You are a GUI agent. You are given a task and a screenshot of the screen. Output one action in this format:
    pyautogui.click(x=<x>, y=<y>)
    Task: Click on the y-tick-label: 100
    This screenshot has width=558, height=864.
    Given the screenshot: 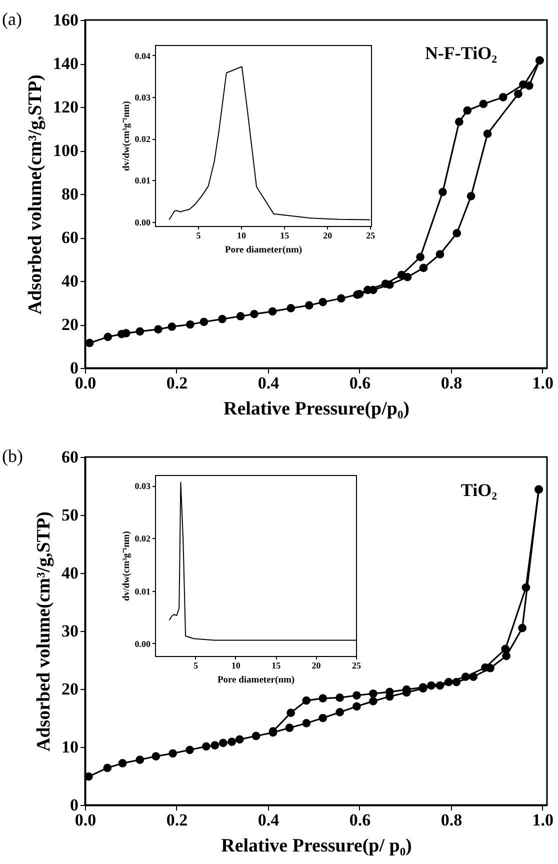 What is the action you would take?
    pyautogui.click(x=65, y=150)
    